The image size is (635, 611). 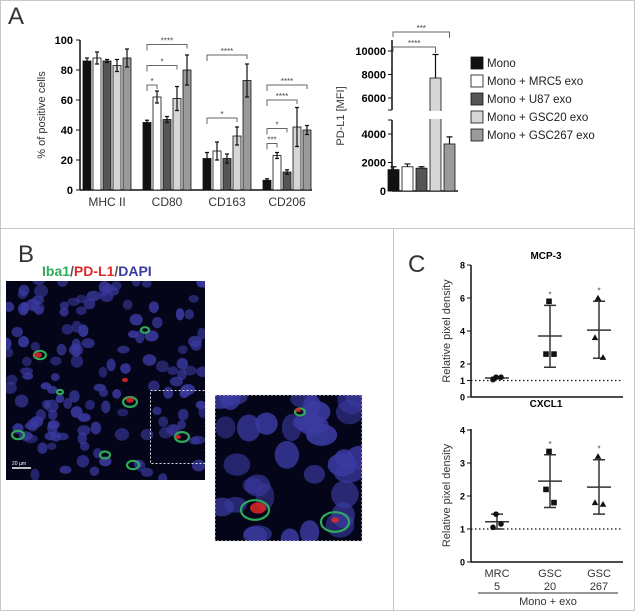 What do you see at coordinates (19, 464) in the screenshot?
I see `scale-bar-label: 20 µm` at bounding box center [19, 464].